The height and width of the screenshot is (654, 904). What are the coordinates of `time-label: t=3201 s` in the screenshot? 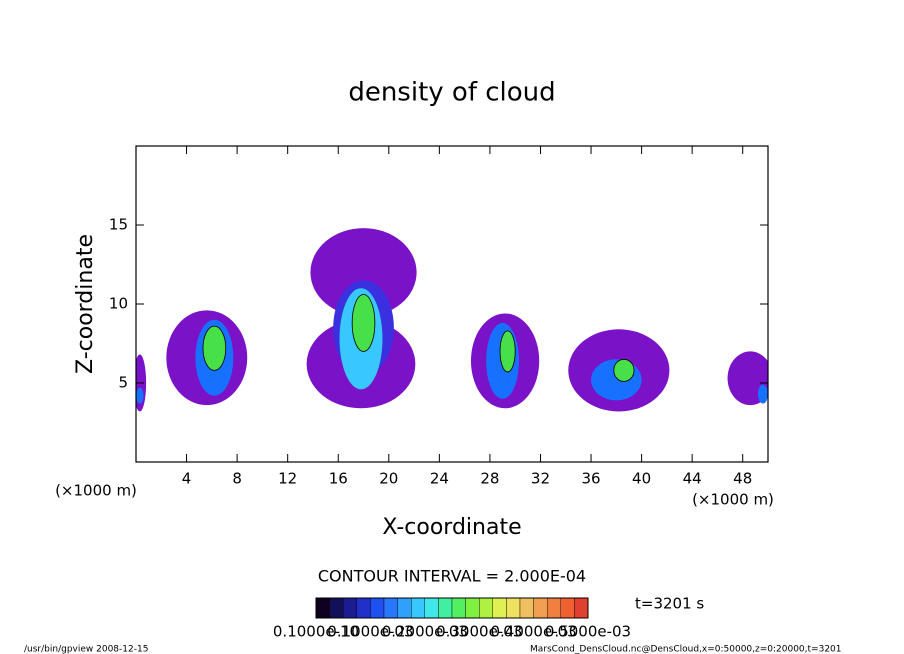 It's located at (669, 604).